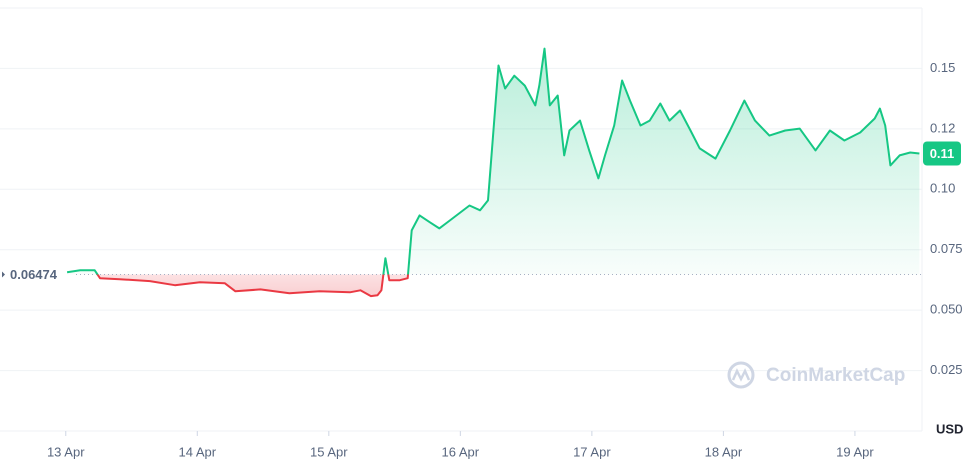 The image size is (977, 465). Describe the element at coordinates (724, 451) in the screenshot. I see `x-tick-label: 18 Apr` at that location.